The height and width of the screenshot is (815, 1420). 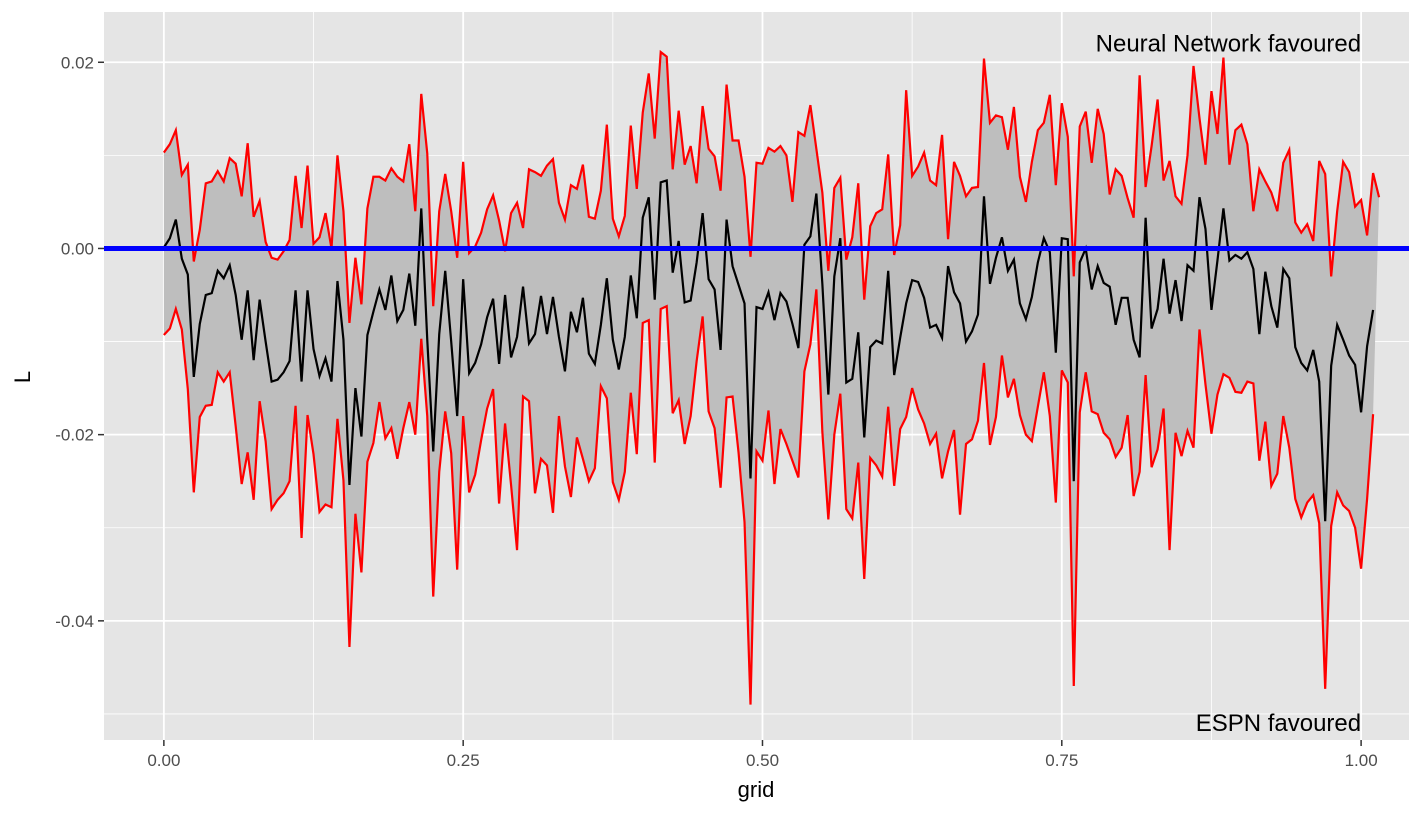 I want to click on x-tick-label: 0.00, so click(x=163, y=760).